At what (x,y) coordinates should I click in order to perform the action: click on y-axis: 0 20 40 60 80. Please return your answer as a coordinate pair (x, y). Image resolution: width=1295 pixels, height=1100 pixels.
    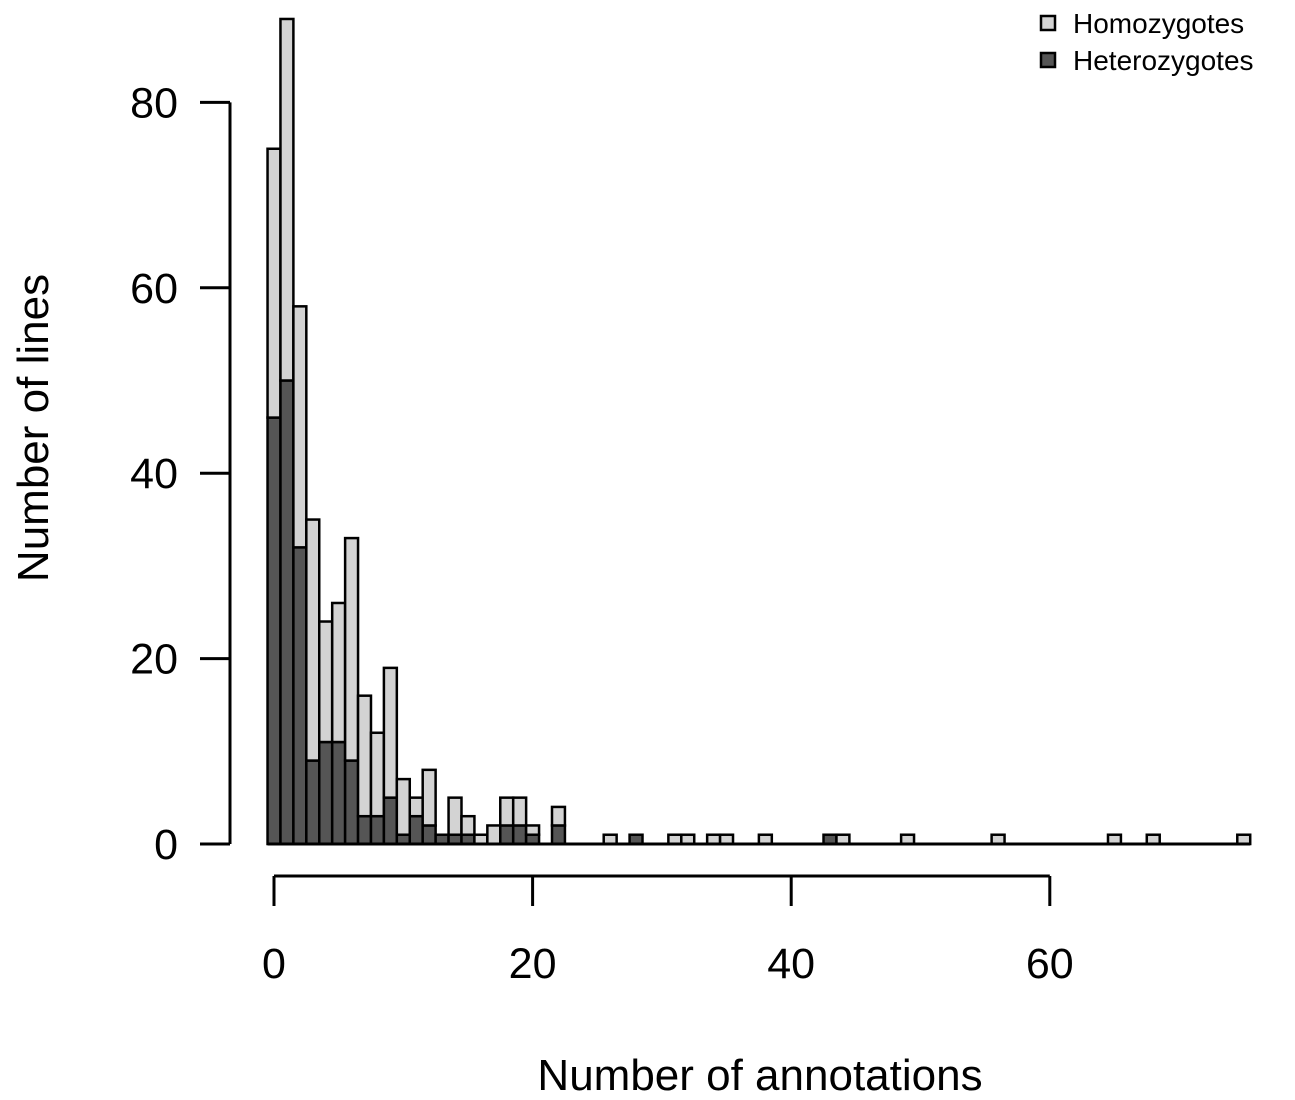
    Looking at the image, I should click on (181, 474).